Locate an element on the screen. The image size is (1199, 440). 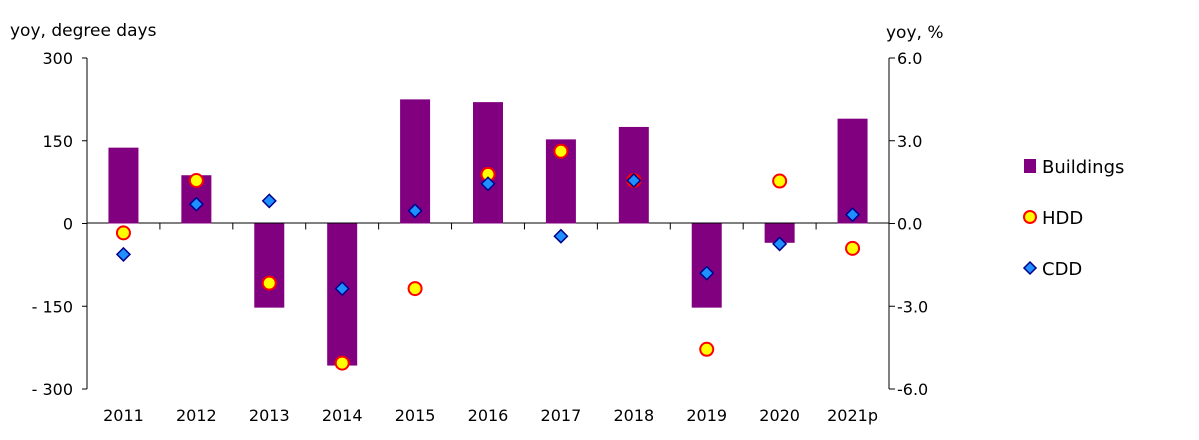
y-left-tick-label: 150 is located at coordinates (57, 141).